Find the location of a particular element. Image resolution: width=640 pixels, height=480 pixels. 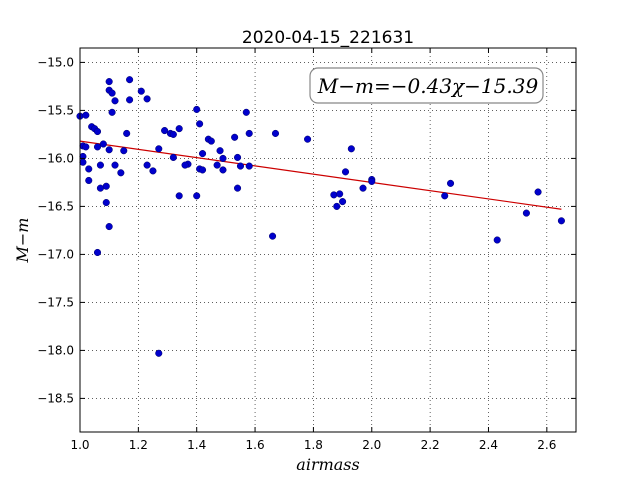

x-tick-label: 2.4 is located at coordinates (488, 445).